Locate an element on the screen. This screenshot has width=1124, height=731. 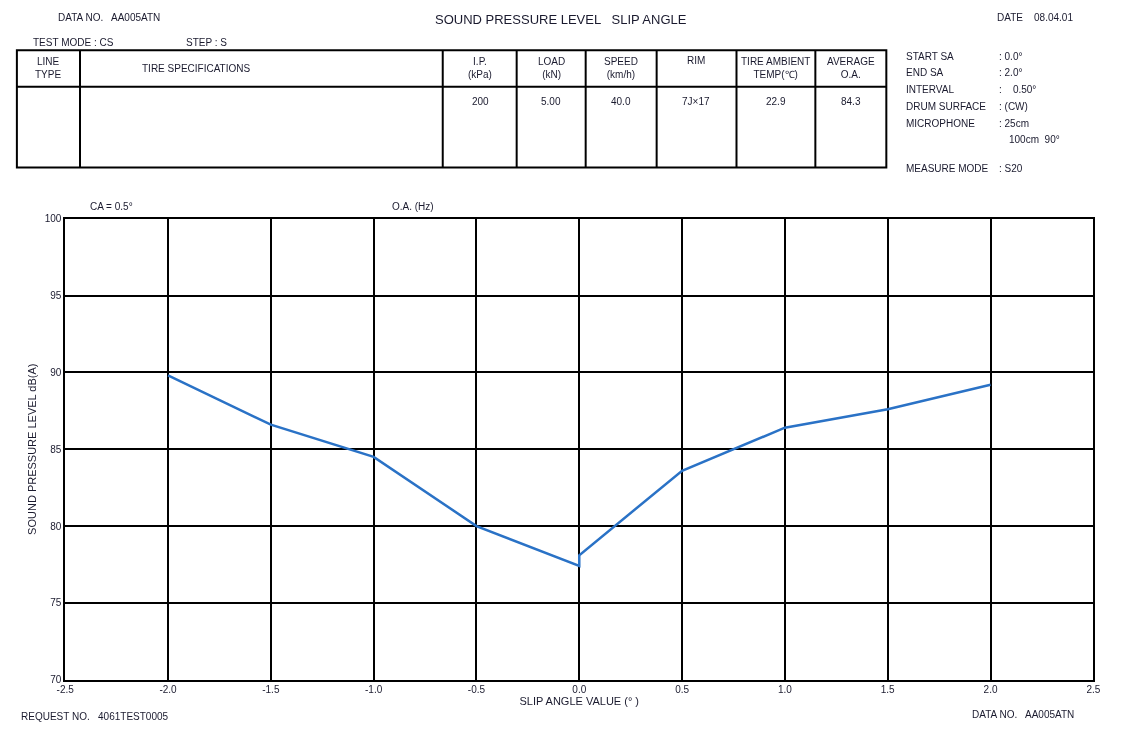
text: 22.9 is located at coordinates (776, 101).